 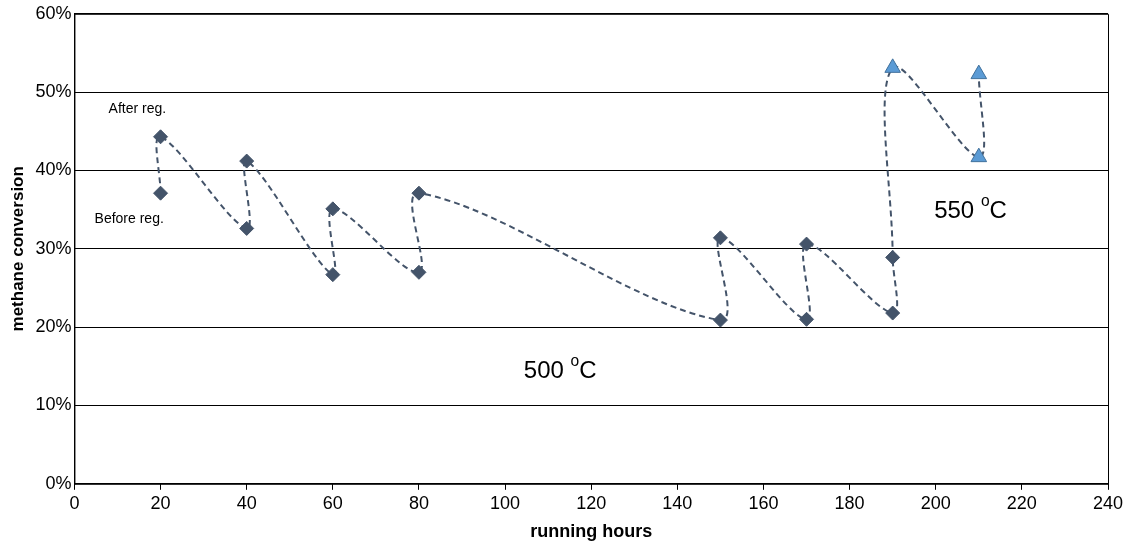 What do you see at coordinates (74, 502) in the screenshot?
I see `x-tick-label: 0` at bounding box center [74, 502].